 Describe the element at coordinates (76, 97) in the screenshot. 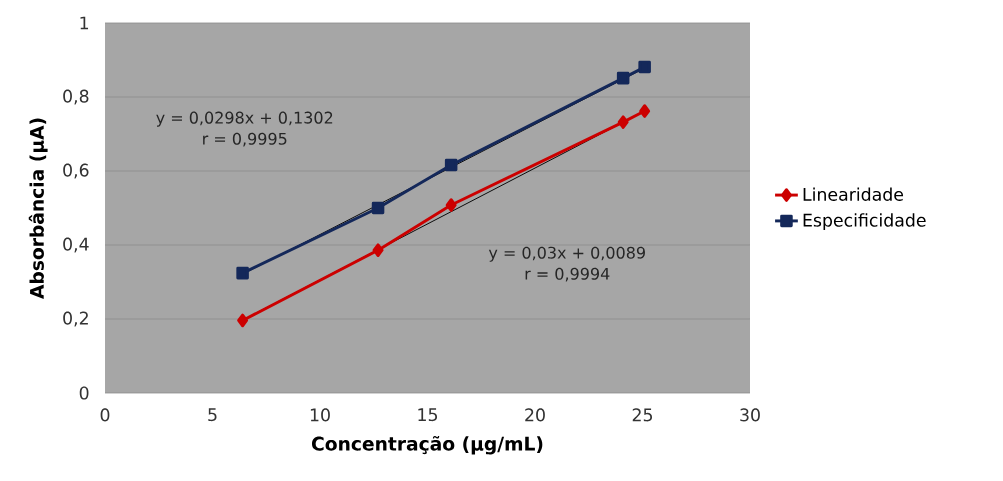

I see `y-tick-label: 0,8` at that location.